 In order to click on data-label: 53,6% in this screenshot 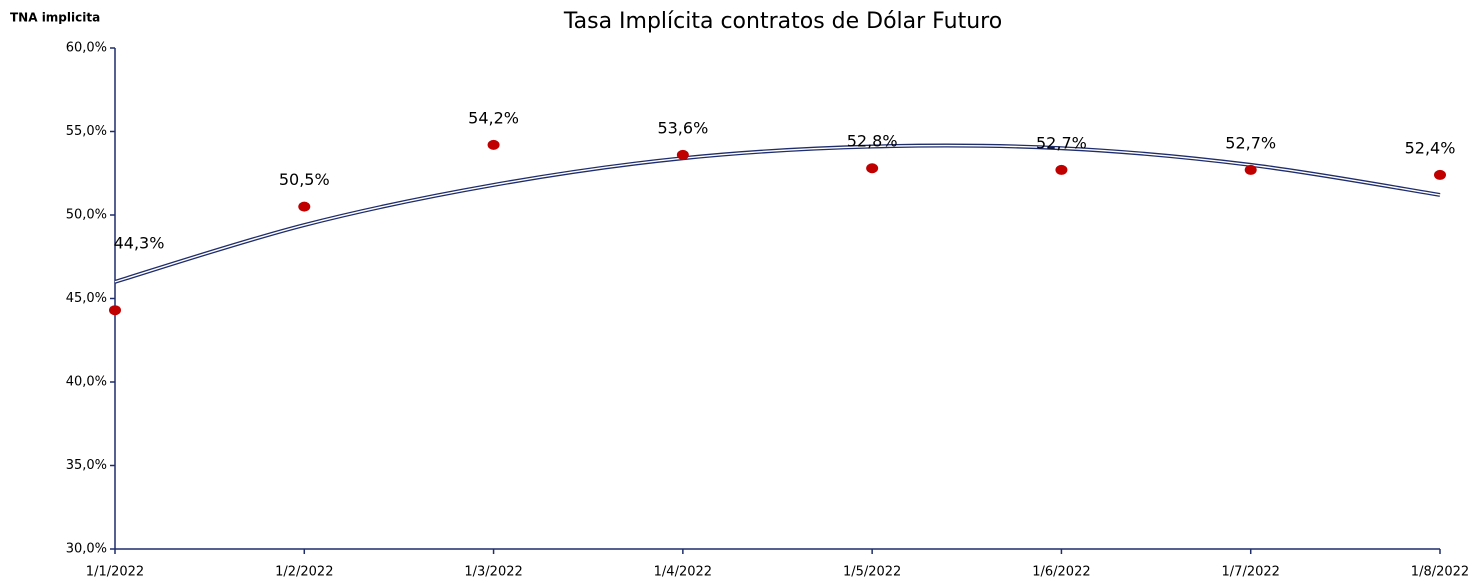, I will do `click(682, 127)`.